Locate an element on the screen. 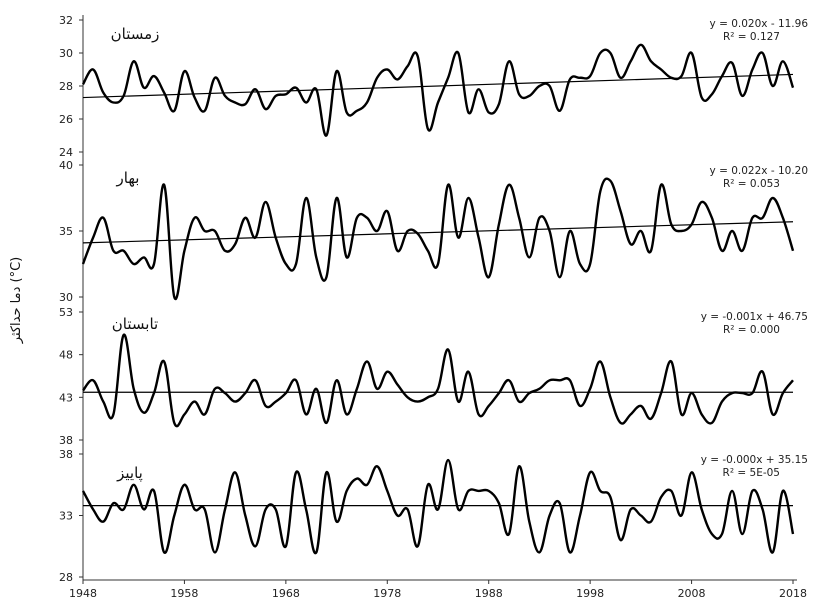 This screenshot has width=830, height=603. season-label: بهار is located at coordinates (128, 178).